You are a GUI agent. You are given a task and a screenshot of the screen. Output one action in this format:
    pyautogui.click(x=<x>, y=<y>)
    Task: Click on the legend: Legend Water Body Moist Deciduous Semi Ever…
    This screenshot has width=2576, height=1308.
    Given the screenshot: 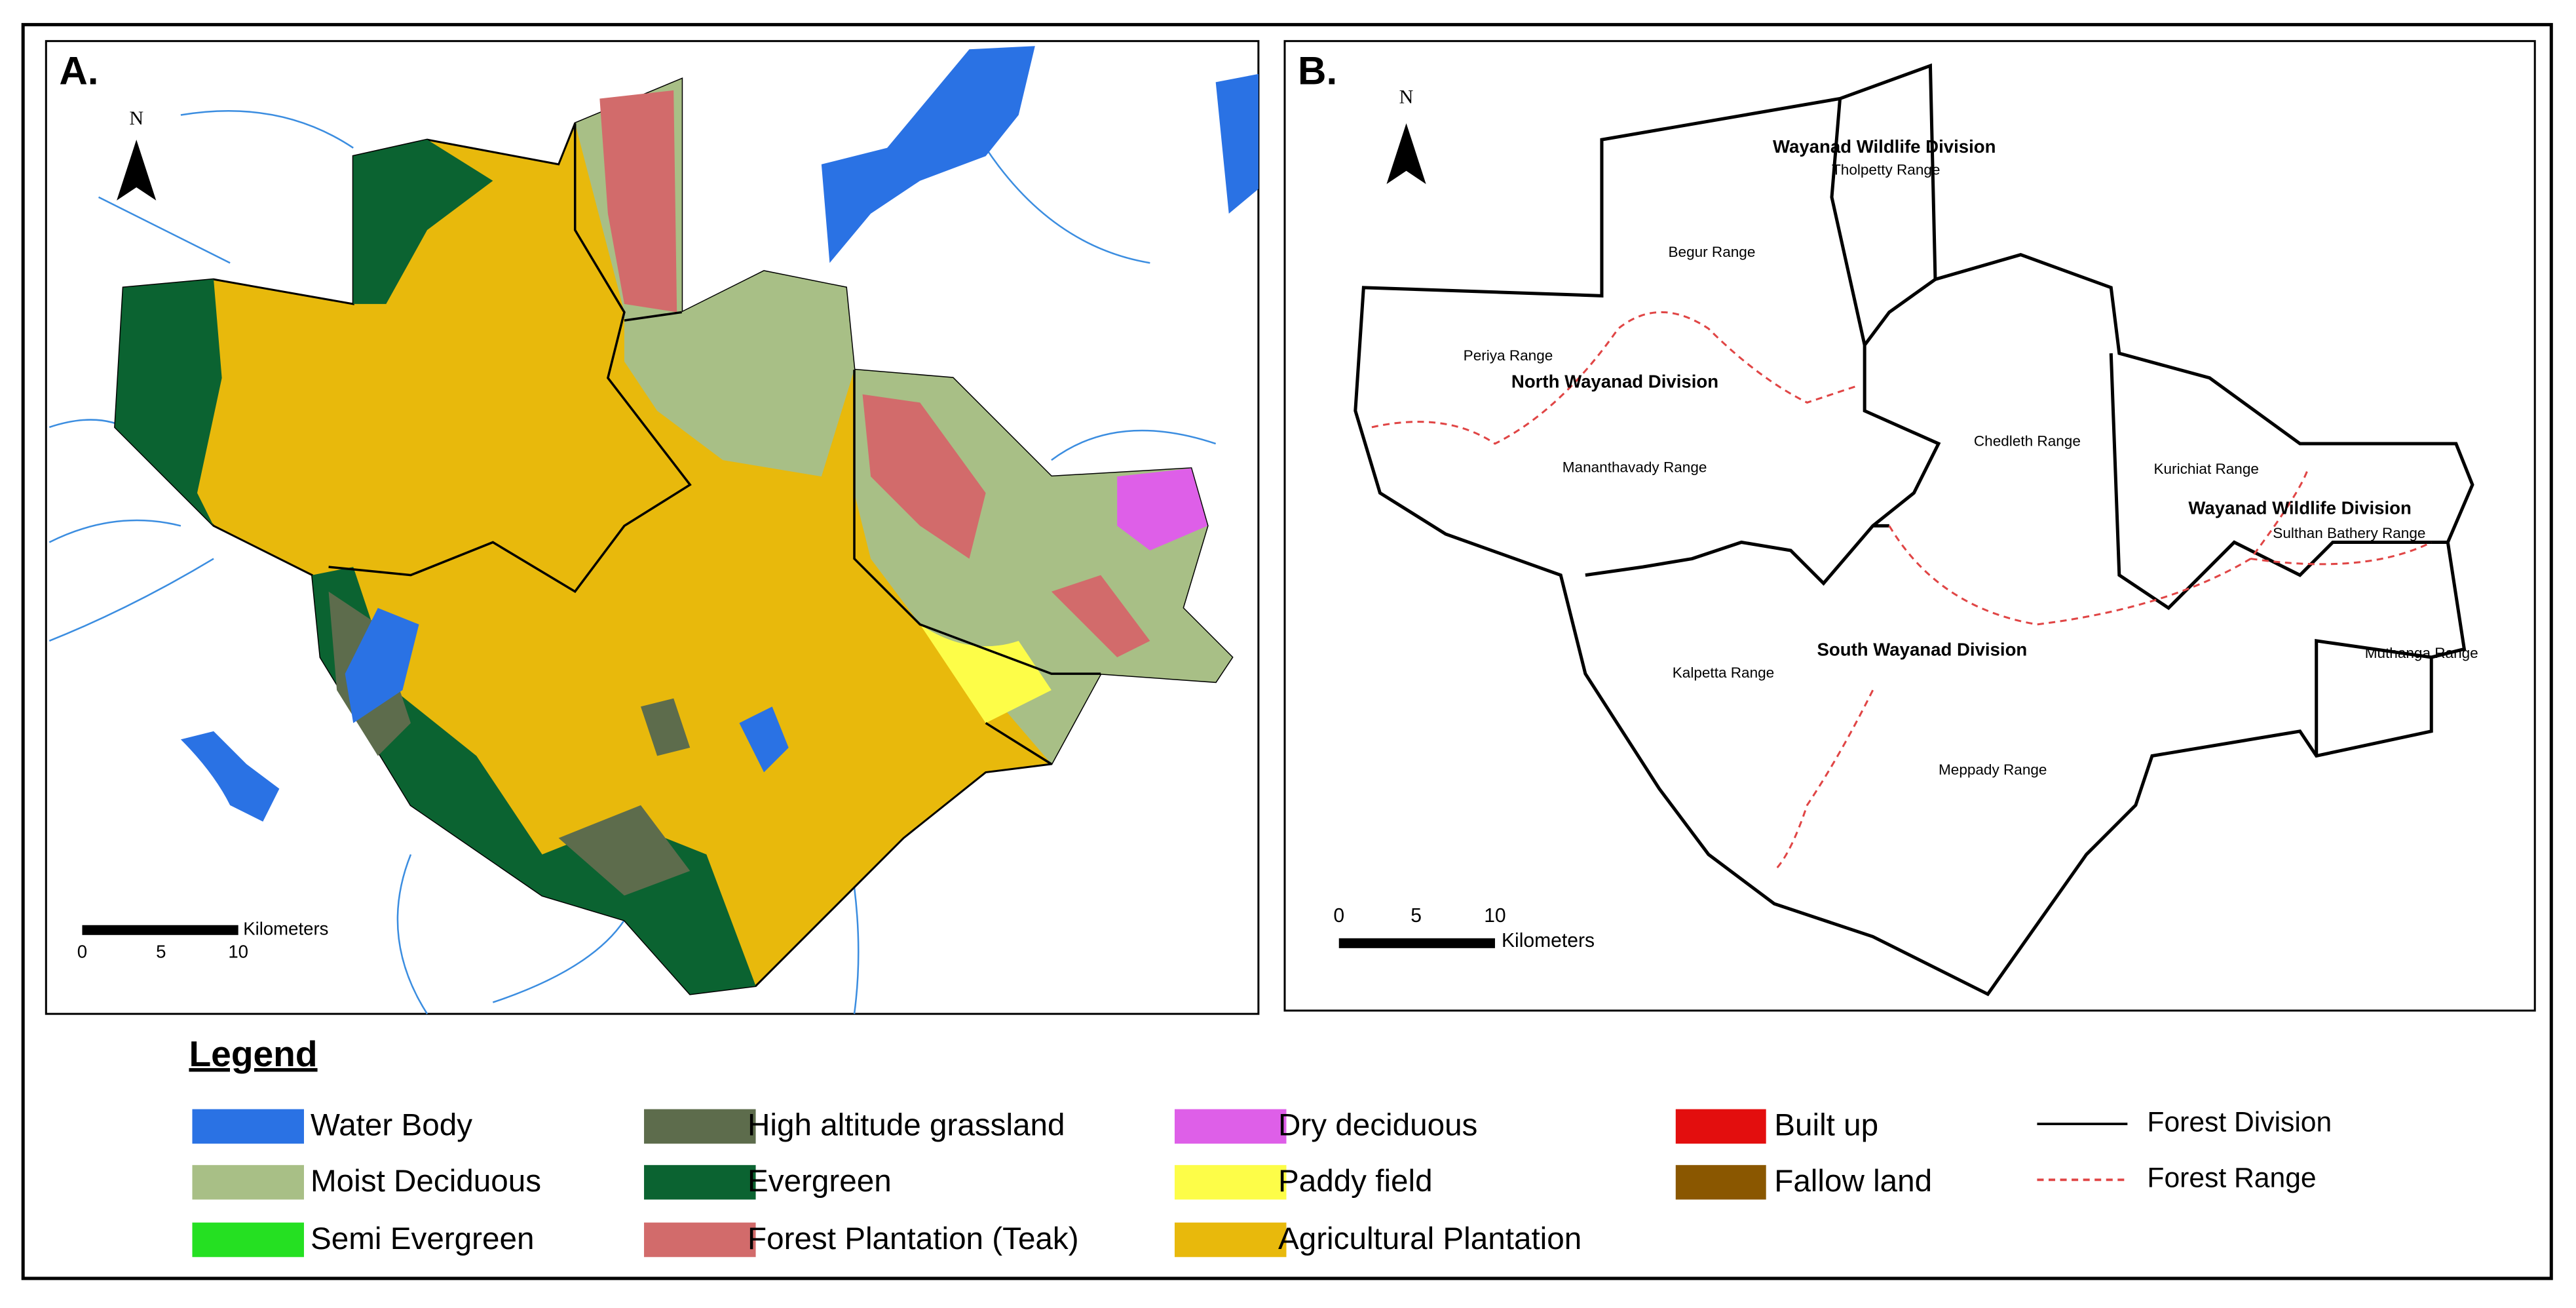 What is the action you would take?
    pyautogui.click(x=1260, y=1145)
    